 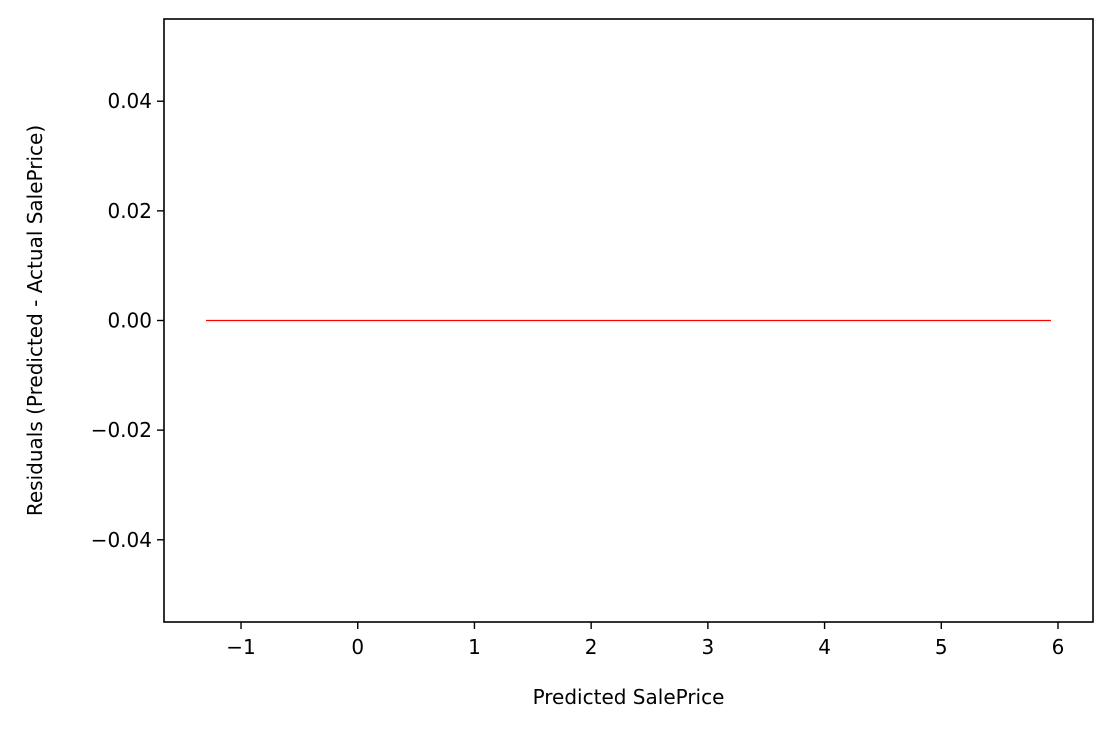 What do you see at coordinates (129, 211) in the screenshot?
I see `y-tick-label: 0.02` at bounding box center [129, 211].